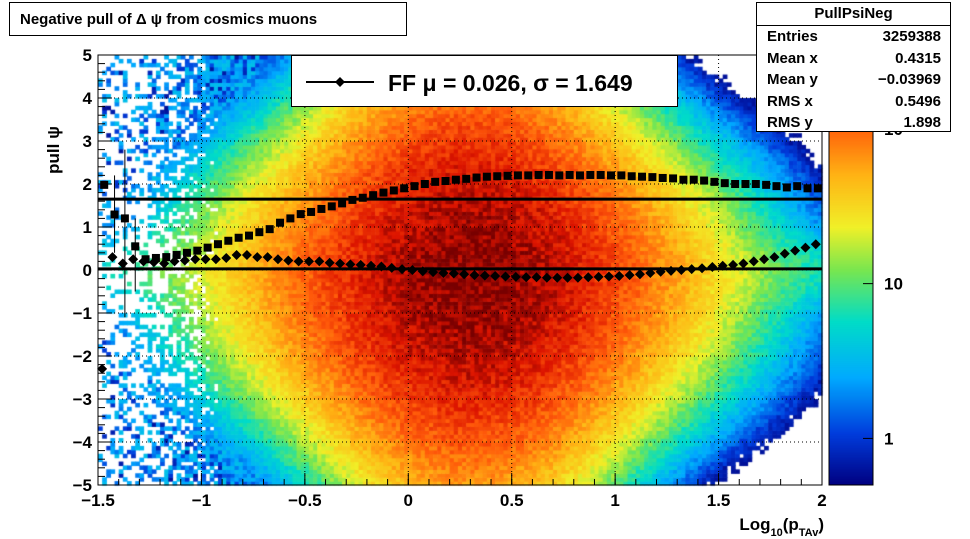 The image size is (970, 539). What do you see at coordinates (792, 58) in the screenshot?
I see `stats-label: Mean x` at bounding box center [792, 58].